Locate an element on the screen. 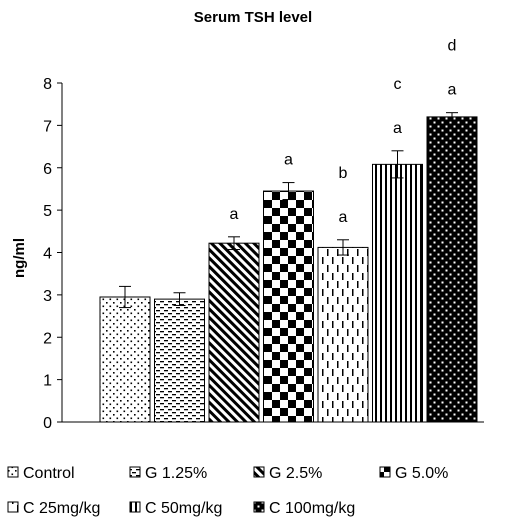 Image resolution: width=506 pixels, height=527 pixels. y-tick-label: 0 is located at coordinates (47, 423).